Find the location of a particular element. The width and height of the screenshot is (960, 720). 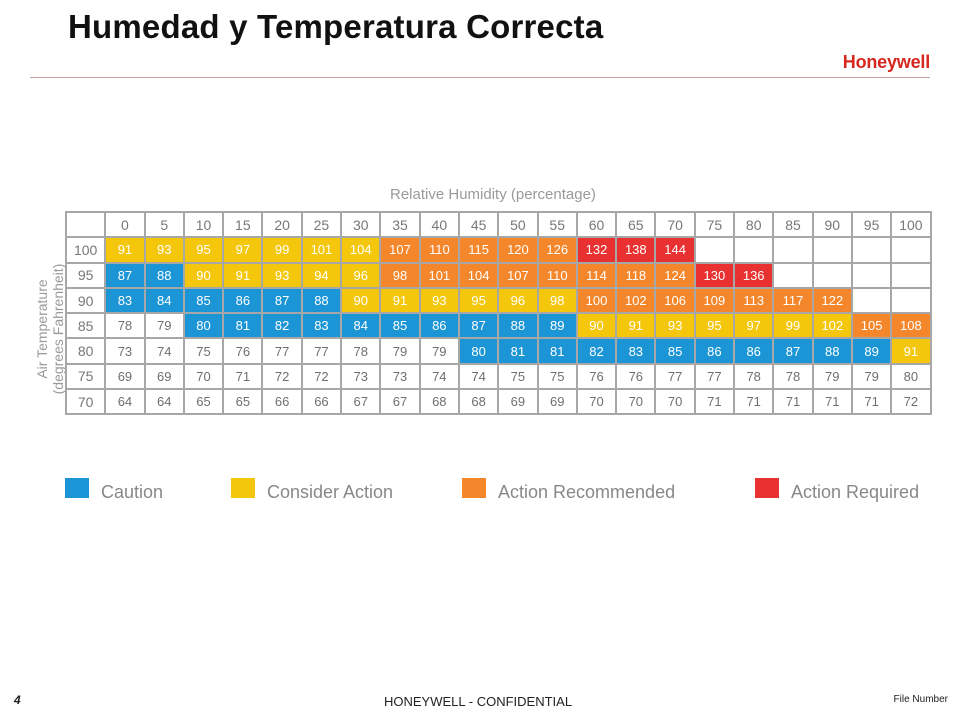

heat-cell: 98 is located at coordinates (400, 275).